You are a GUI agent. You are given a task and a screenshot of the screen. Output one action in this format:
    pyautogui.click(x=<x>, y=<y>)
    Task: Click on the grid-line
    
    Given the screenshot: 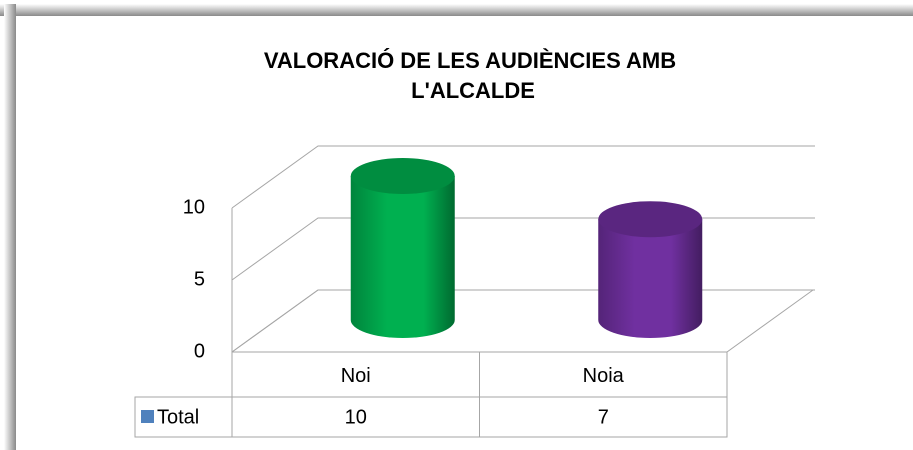 What is the action you would take?
    pyautogui.click(x=523, y=177)
    